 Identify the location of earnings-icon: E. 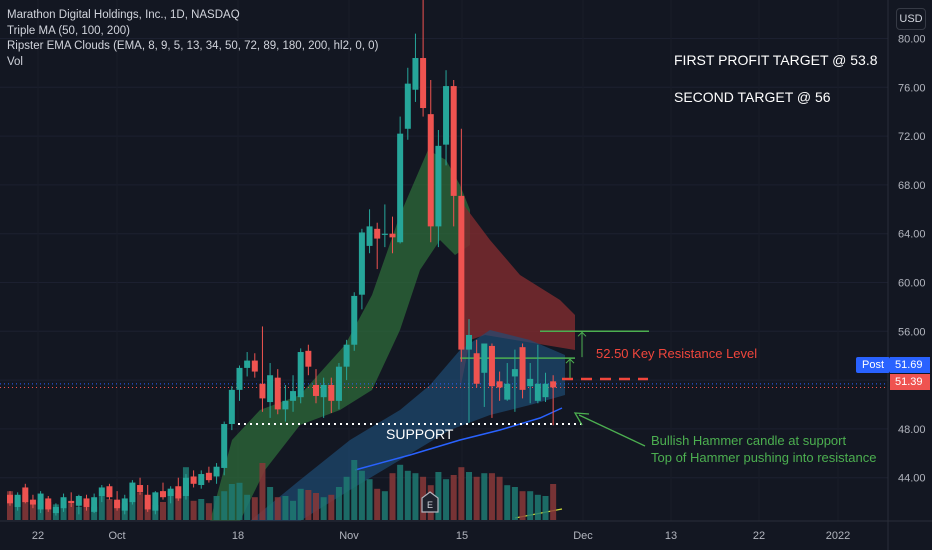
(430, 502).